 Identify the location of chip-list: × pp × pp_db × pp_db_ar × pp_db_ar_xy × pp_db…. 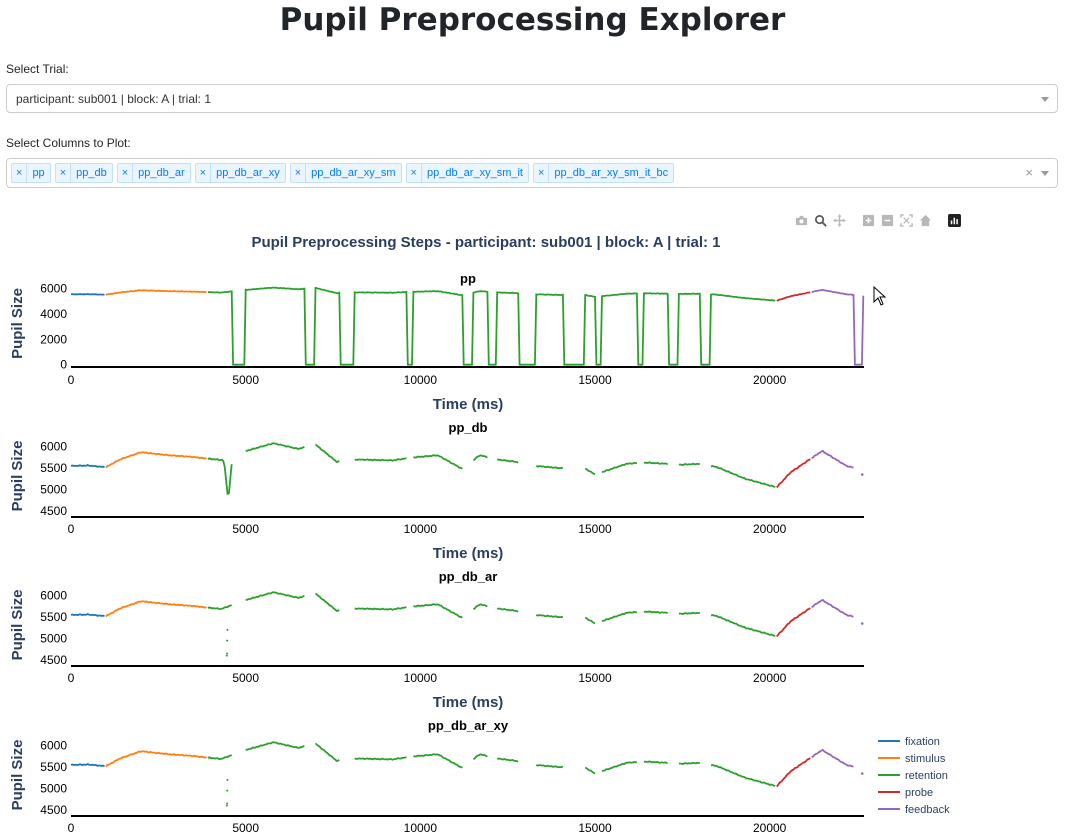
(343, 173).